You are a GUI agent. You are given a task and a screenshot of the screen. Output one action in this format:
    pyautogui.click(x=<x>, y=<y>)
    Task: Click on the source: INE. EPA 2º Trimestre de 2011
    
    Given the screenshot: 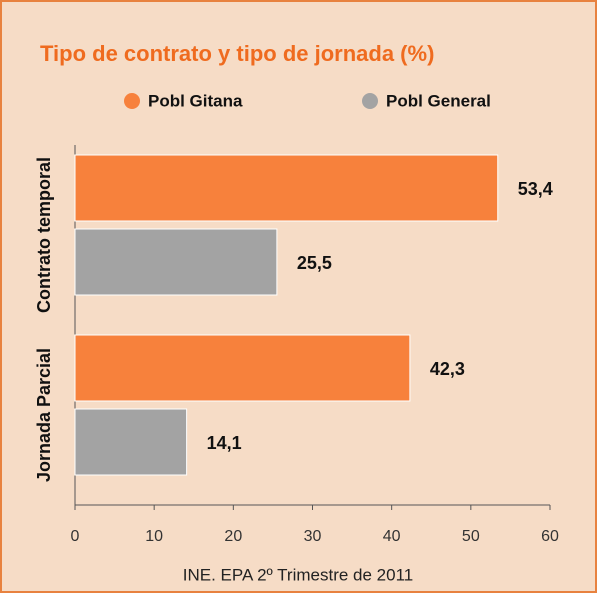 What is the action you would take?
    pyautogui.click(x=298, y=574)
    